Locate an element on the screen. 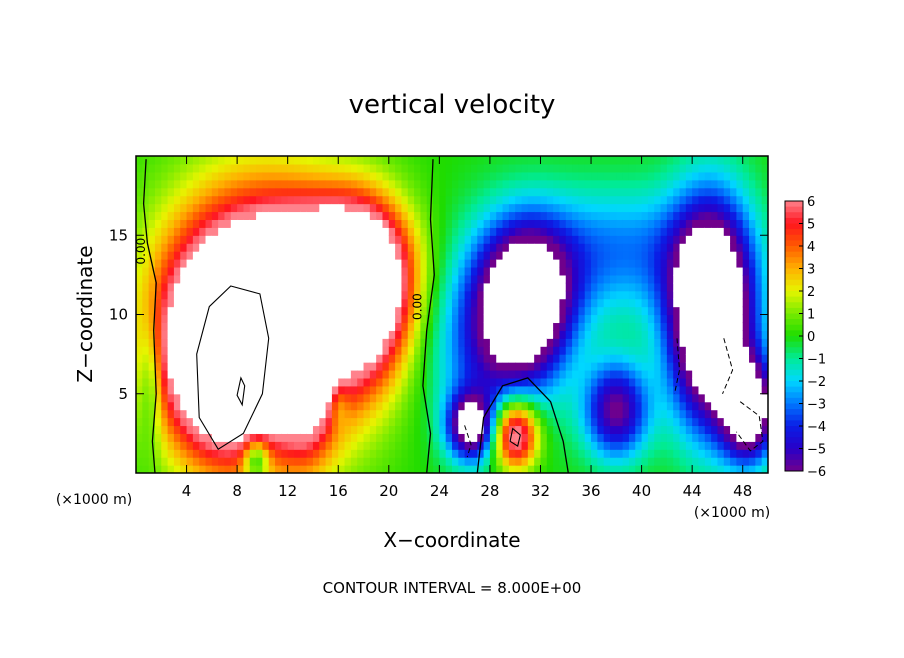  colorbar-swatch is located at coordinates (794, 356).